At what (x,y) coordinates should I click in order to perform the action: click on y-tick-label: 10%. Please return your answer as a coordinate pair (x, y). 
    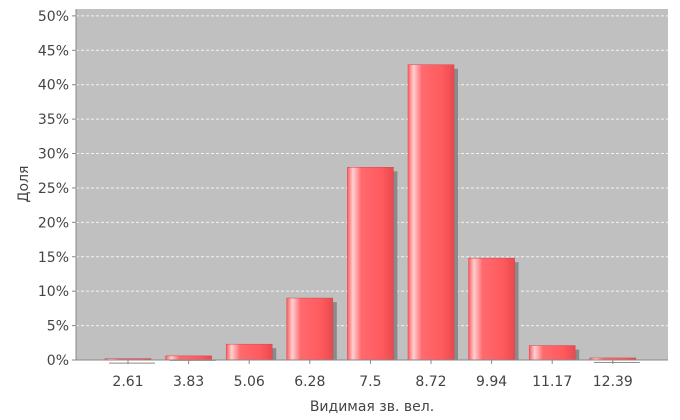
    Looking at the image, I should click on (53, 292).